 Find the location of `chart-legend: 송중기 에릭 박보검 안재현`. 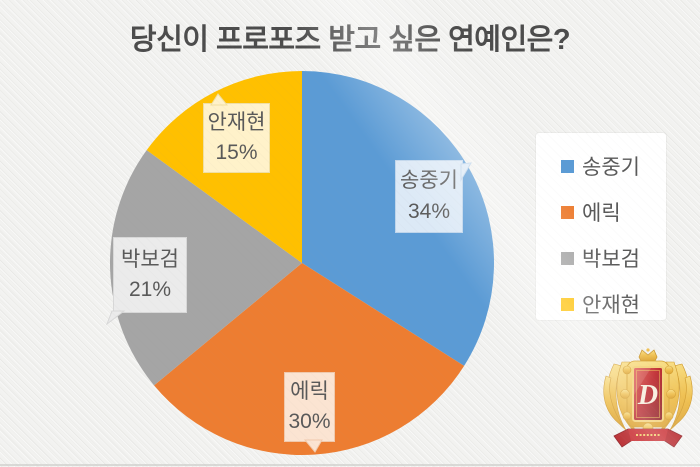

chart-legend: 송중기 에릭 박보검 안재현 is located at coordinates (601, 226).